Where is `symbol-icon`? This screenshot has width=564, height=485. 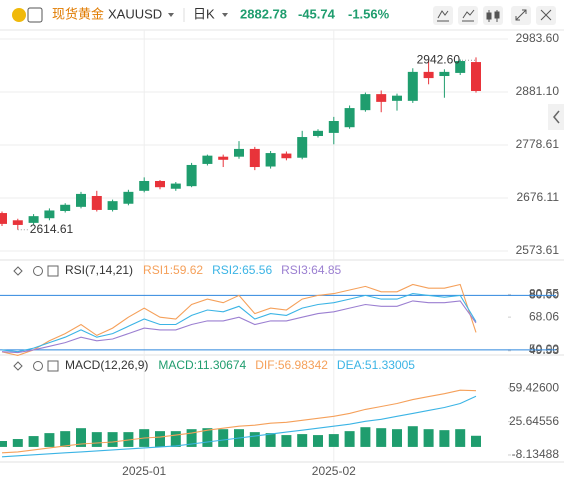
symbol-icon is located at coordinates (35, 15).